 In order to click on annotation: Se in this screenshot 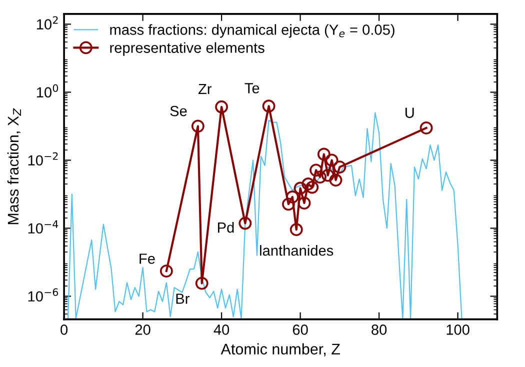, I will do `click(178, 111)`.